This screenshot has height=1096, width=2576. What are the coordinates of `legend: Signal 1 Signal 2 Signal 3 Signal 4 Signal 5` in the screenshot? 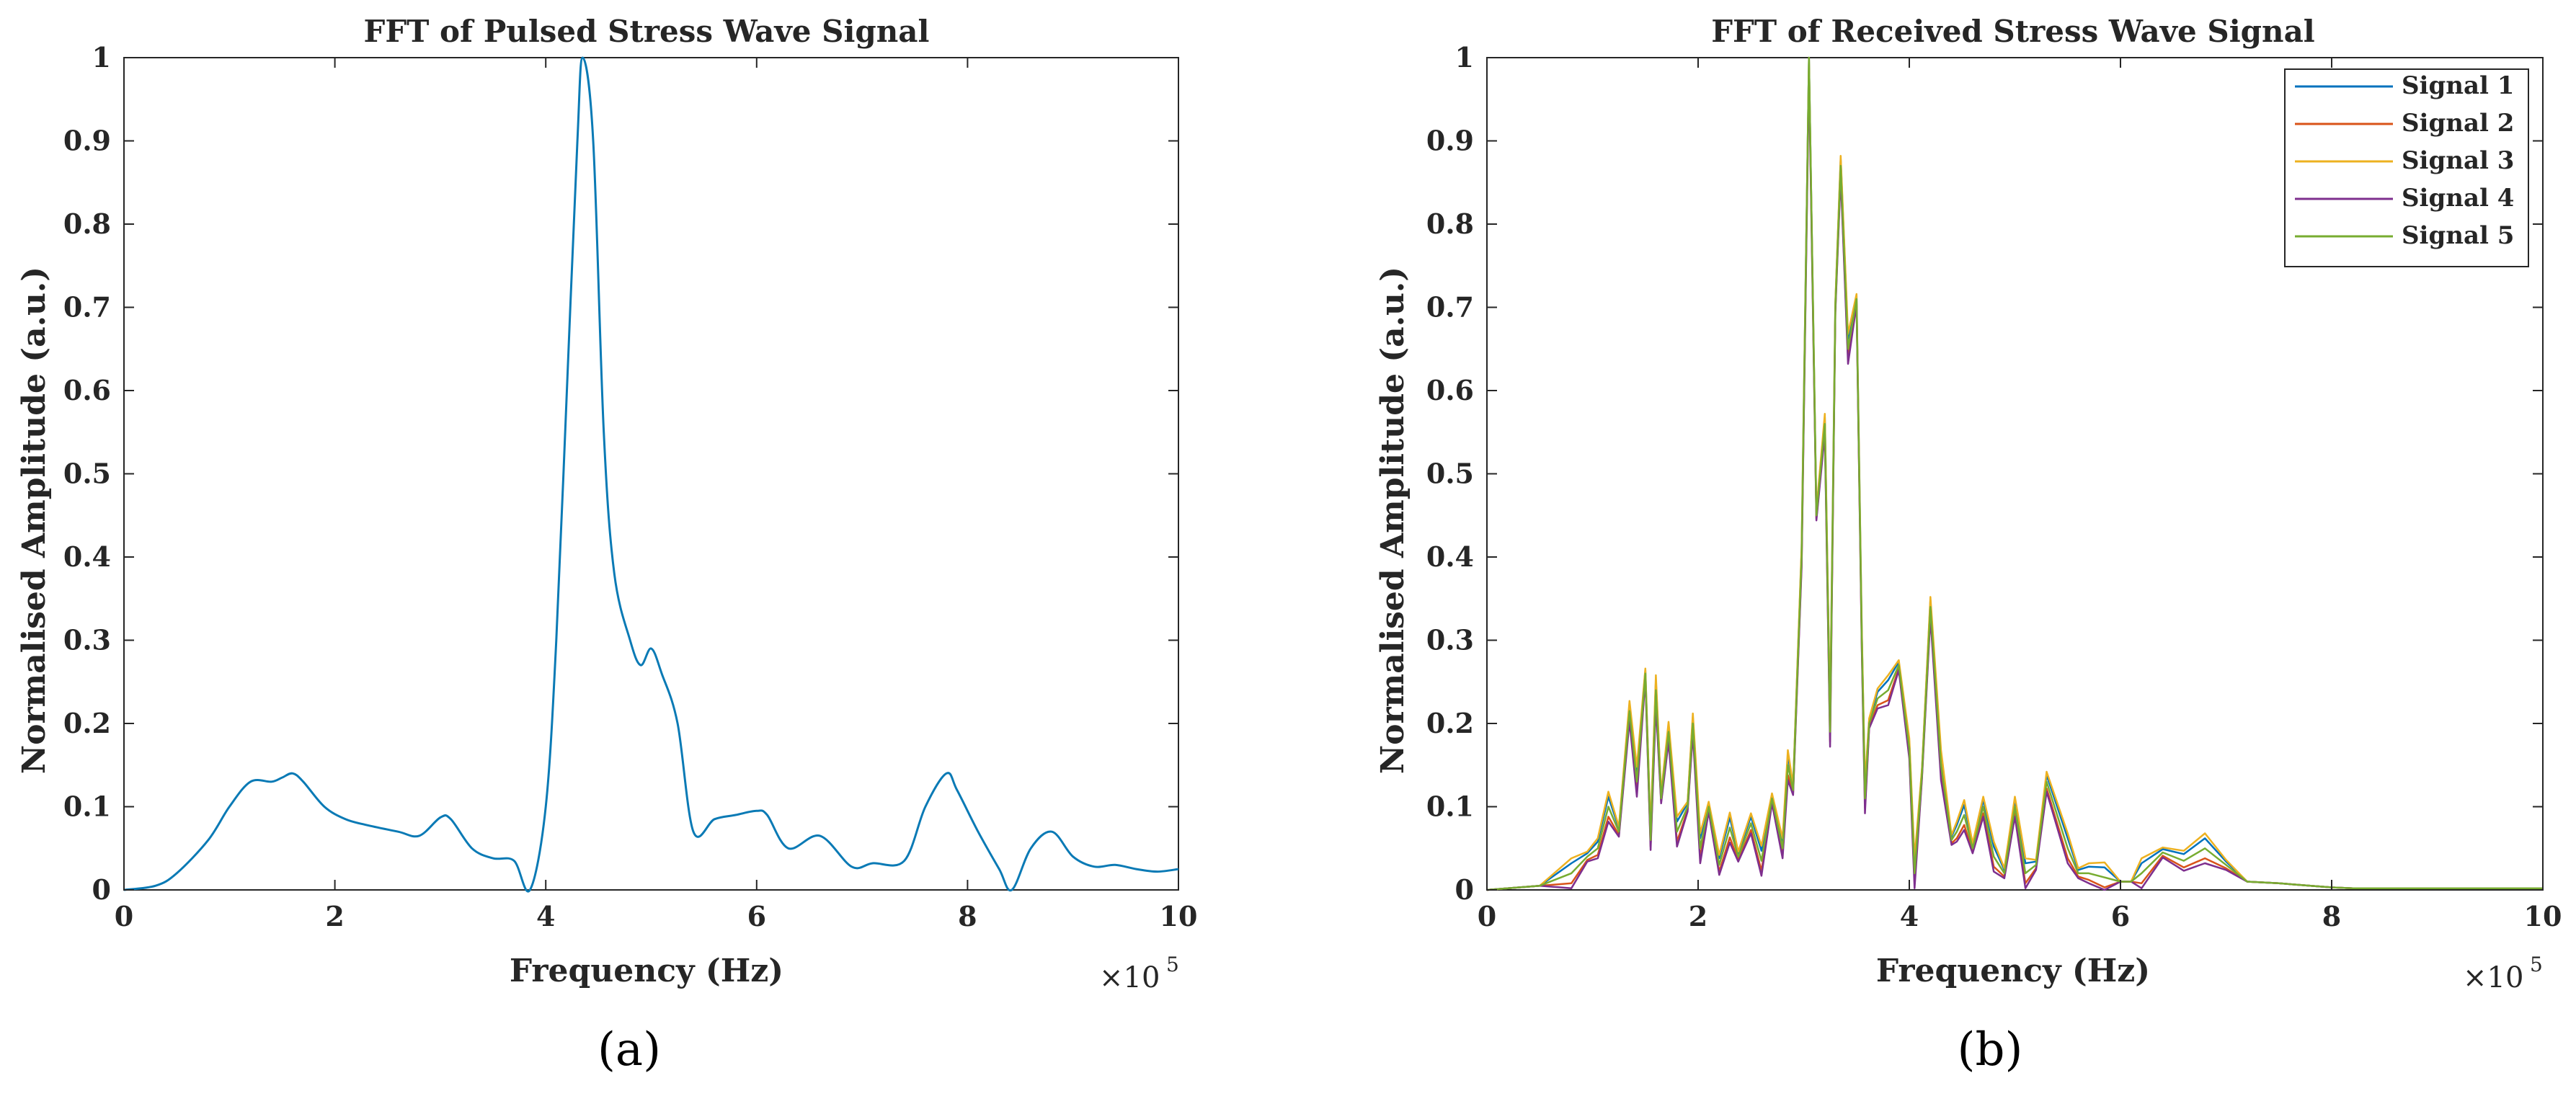 It's located at (2406, 167).